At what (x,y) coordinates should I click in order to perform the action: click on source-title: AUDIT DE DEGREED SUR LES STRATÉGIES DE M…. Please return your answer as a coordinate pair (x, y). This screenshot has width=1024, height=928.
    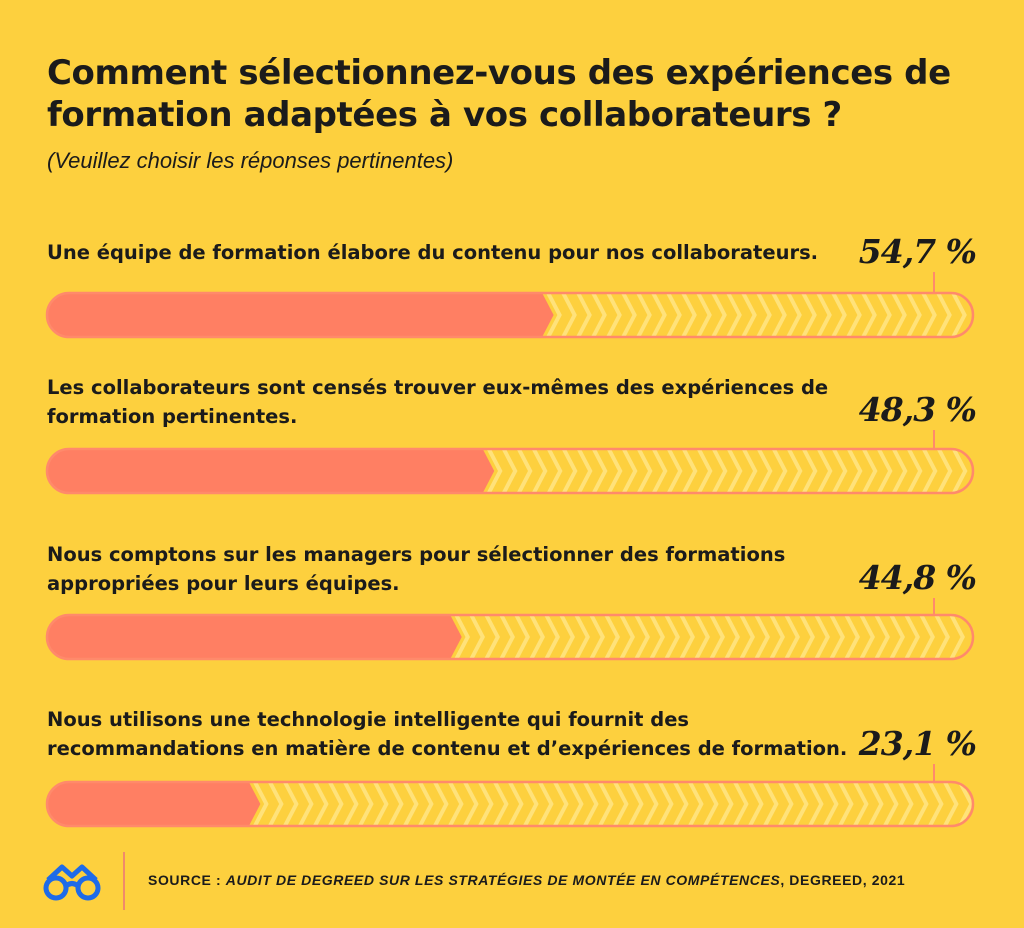
    Looking at the image, I should click on (503, 880).